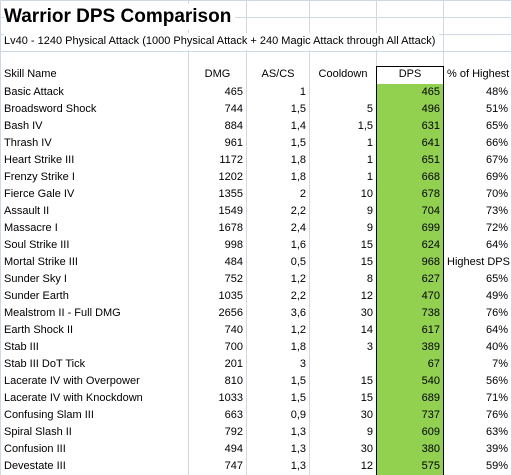  What do you see at coordinates (94, 279) in the screenshot?
I see `cell-skill-name: Sunder Sky I` at bounding box center [94, 279].